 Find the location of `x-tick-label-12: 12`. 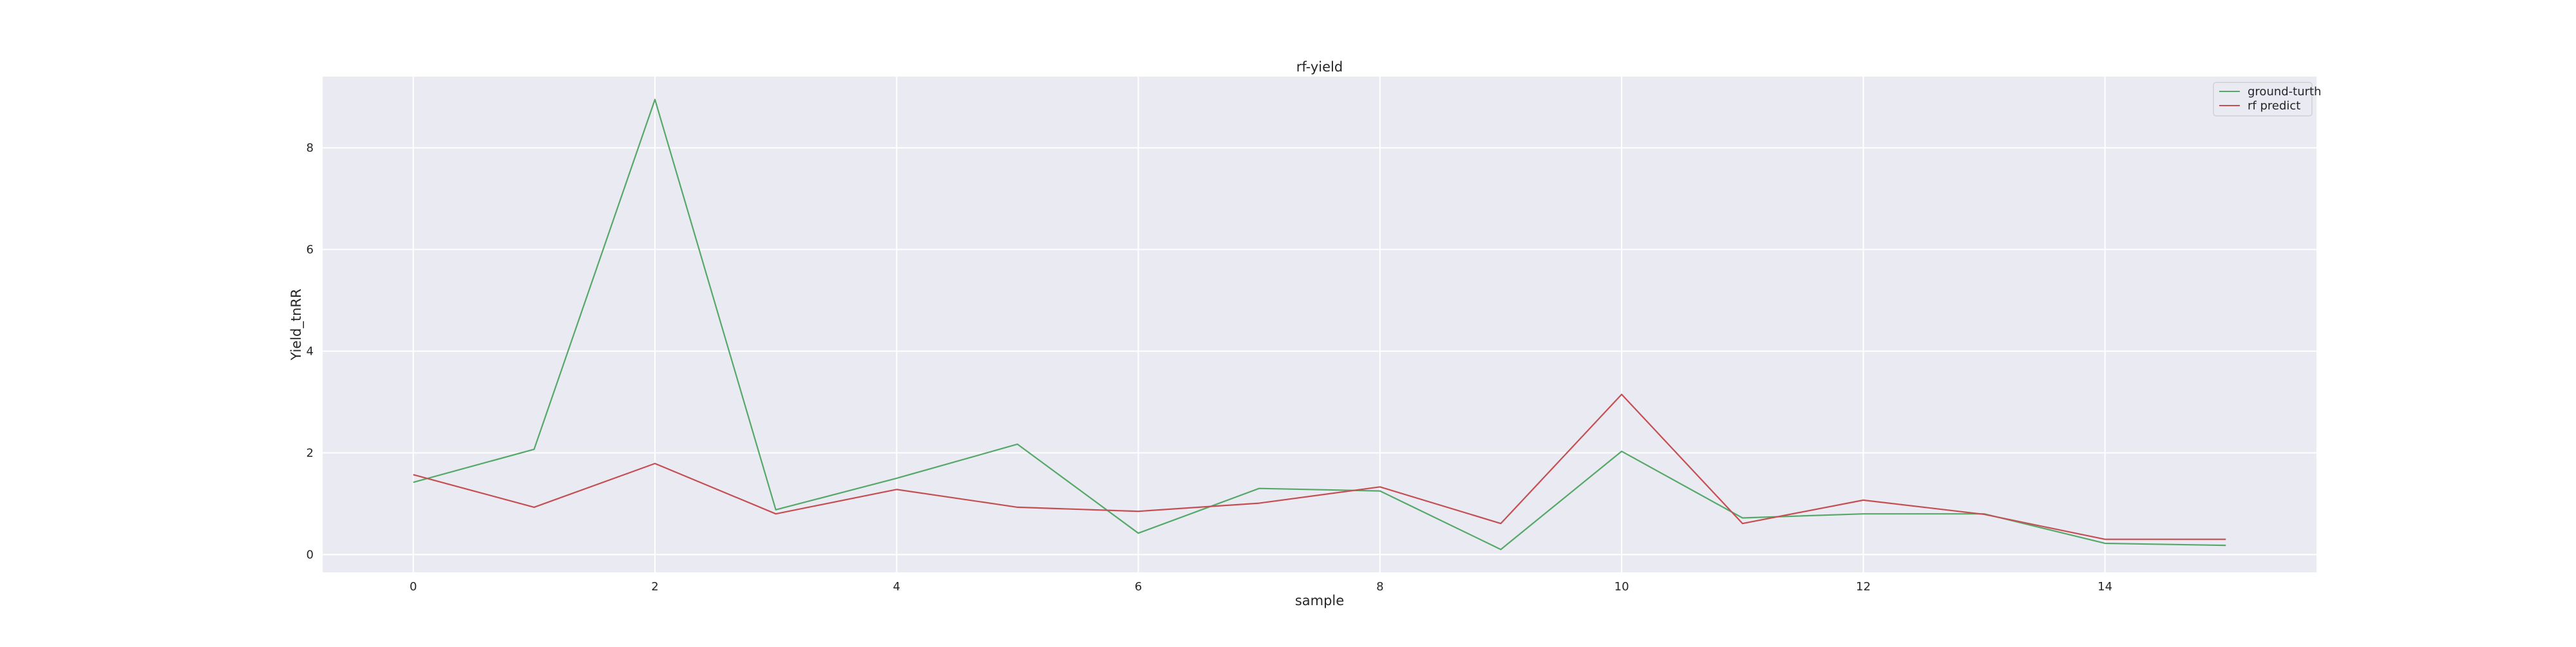

x-tick-label-12: 12 is located at coordinates (1863, 587).